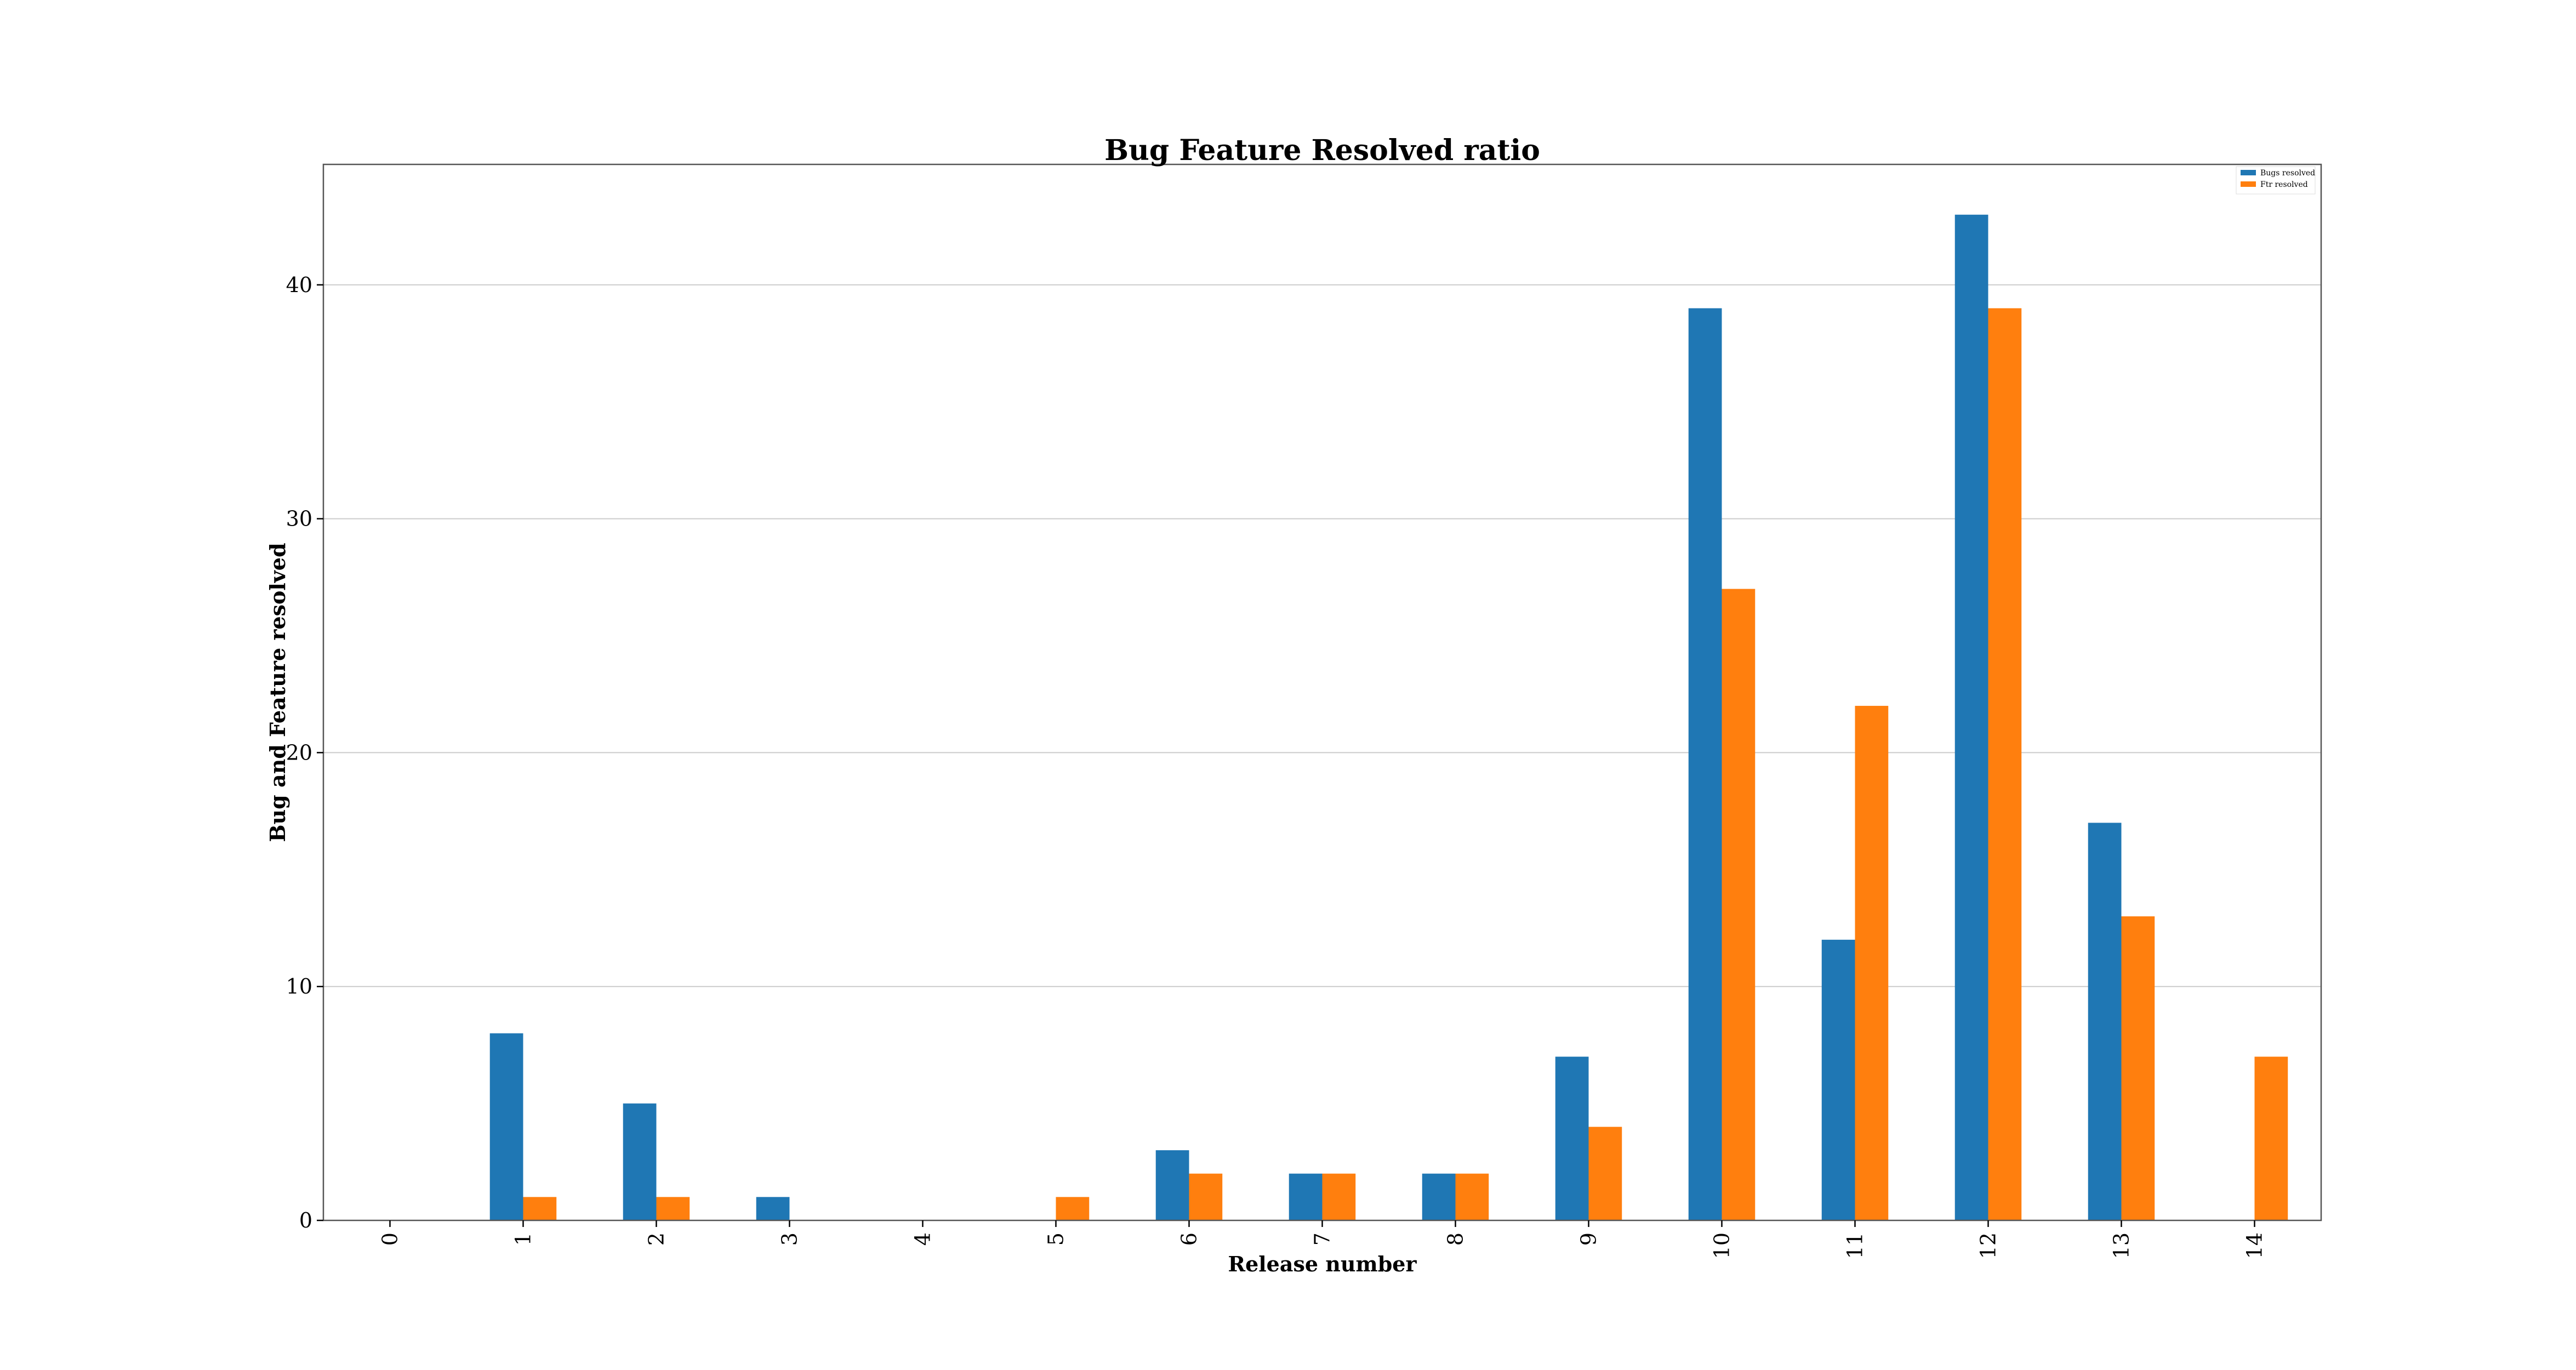 Image resolution: width=2576 pixels, height=1370 pixels. Describe the element at coordinates (299, 752) in the screenshot. I see `y-tick-label: 20` at that location.